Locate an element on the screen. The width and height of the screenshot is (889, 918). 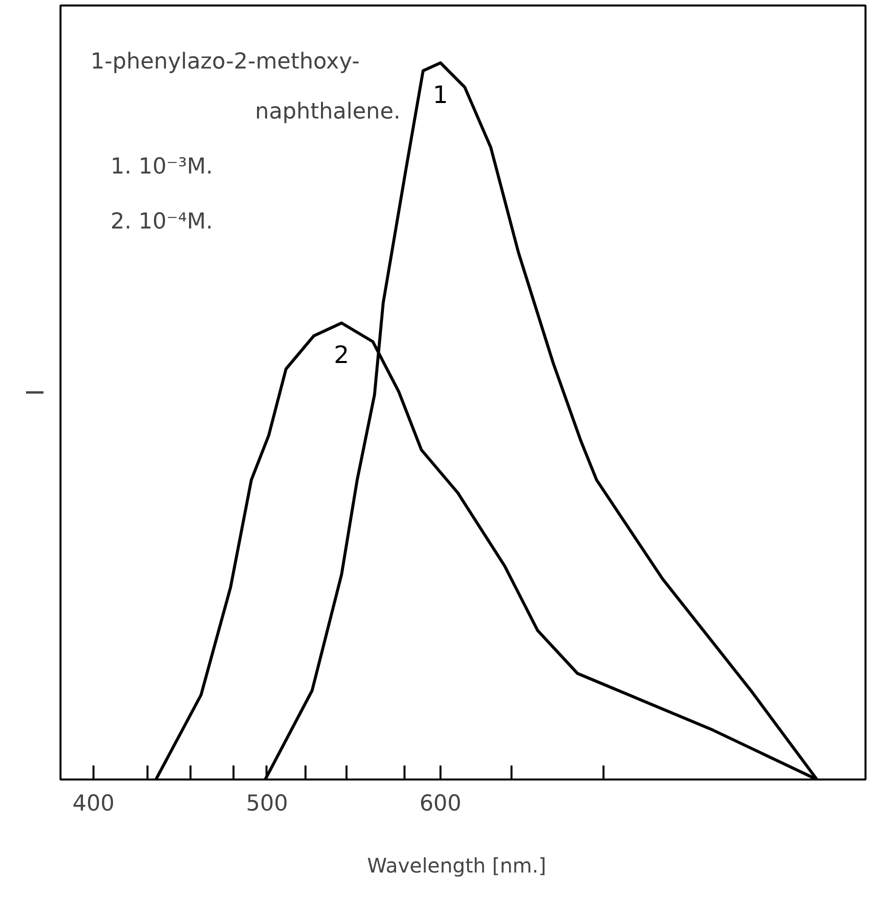
annotation: naphthalene. is located at coordinates (327, 112).